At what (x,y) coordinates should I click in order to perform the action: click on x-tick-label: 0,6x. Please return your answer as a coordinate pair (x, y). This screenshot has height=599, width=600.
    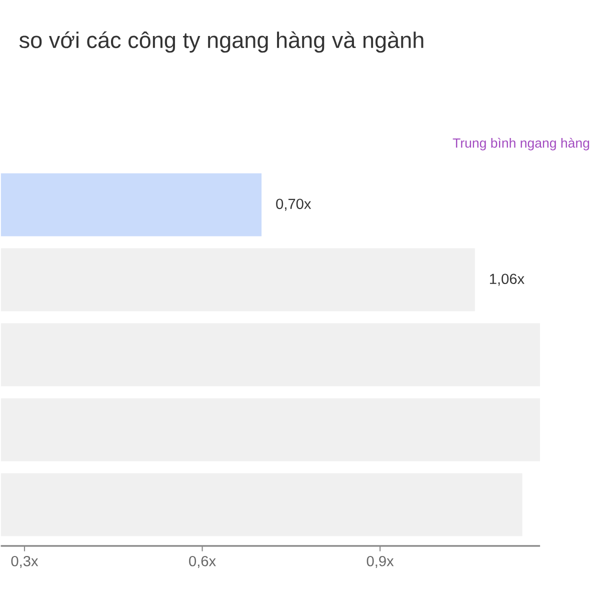
    Looking at the image, I should click on (202, 562).